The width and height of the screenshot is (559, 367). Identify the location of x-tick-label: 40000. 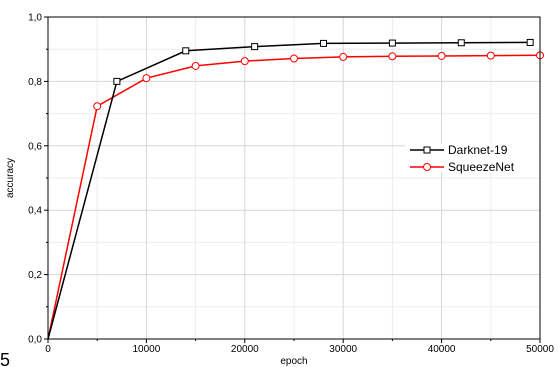
(442, 349).